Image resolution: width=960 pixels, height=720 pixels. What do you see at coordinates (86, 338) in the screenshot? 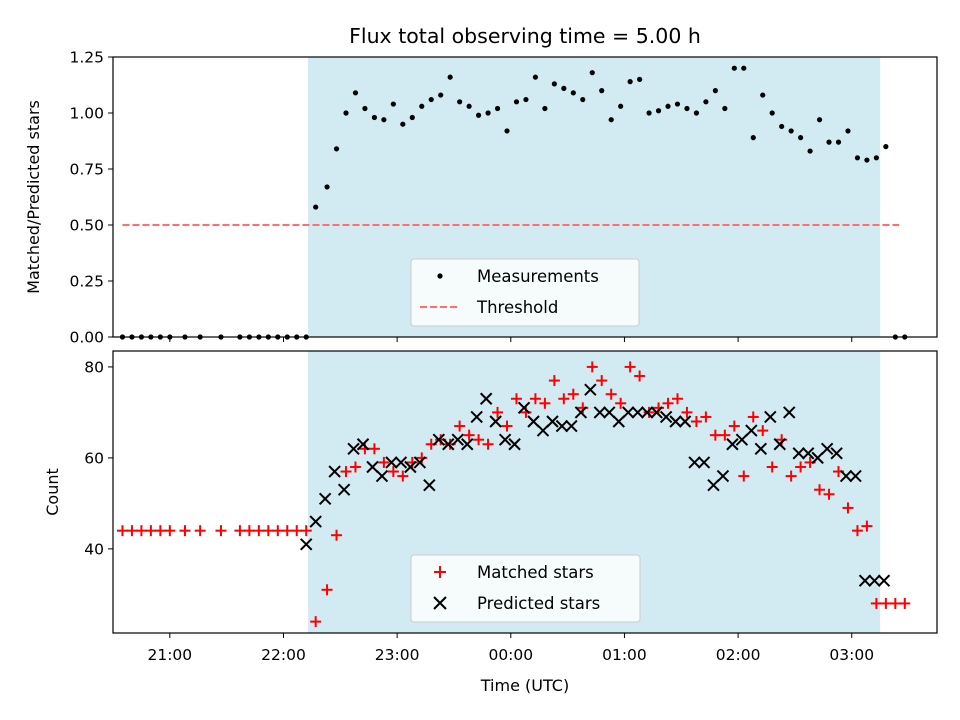
I see `top-y-tick-label: 0.00` at bounding box center [86, 338].